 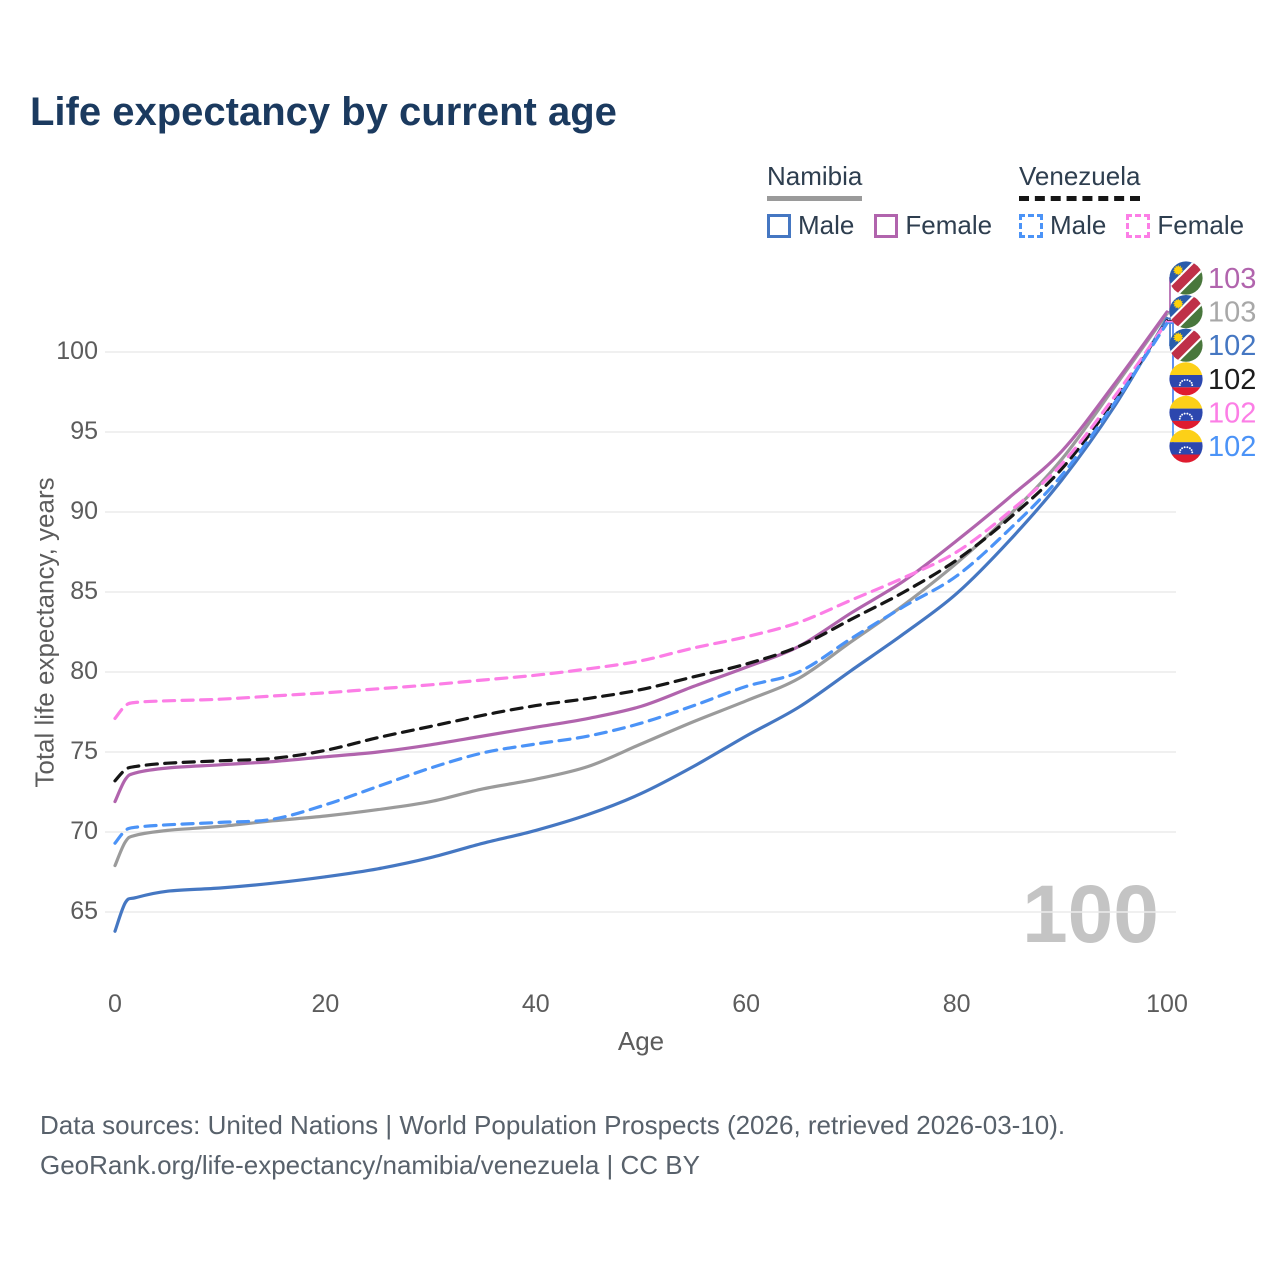 I want to click on legend-swatch-namibia-female, so click(x=886, y=225).